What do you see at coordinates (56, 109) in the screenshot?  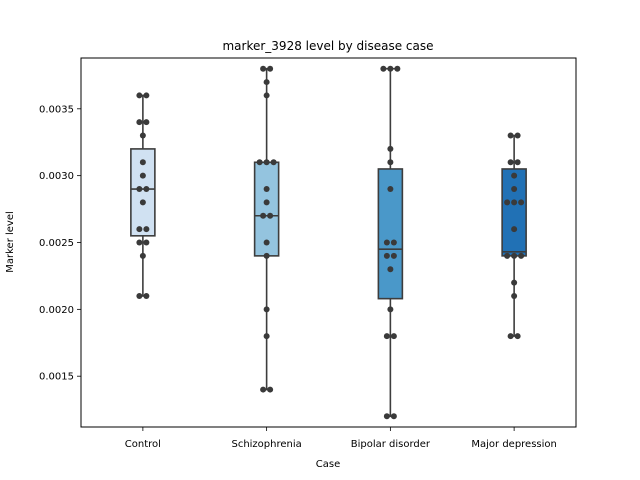 I see `y-tick-label: 0.0035` at bounding box center [56, 109].